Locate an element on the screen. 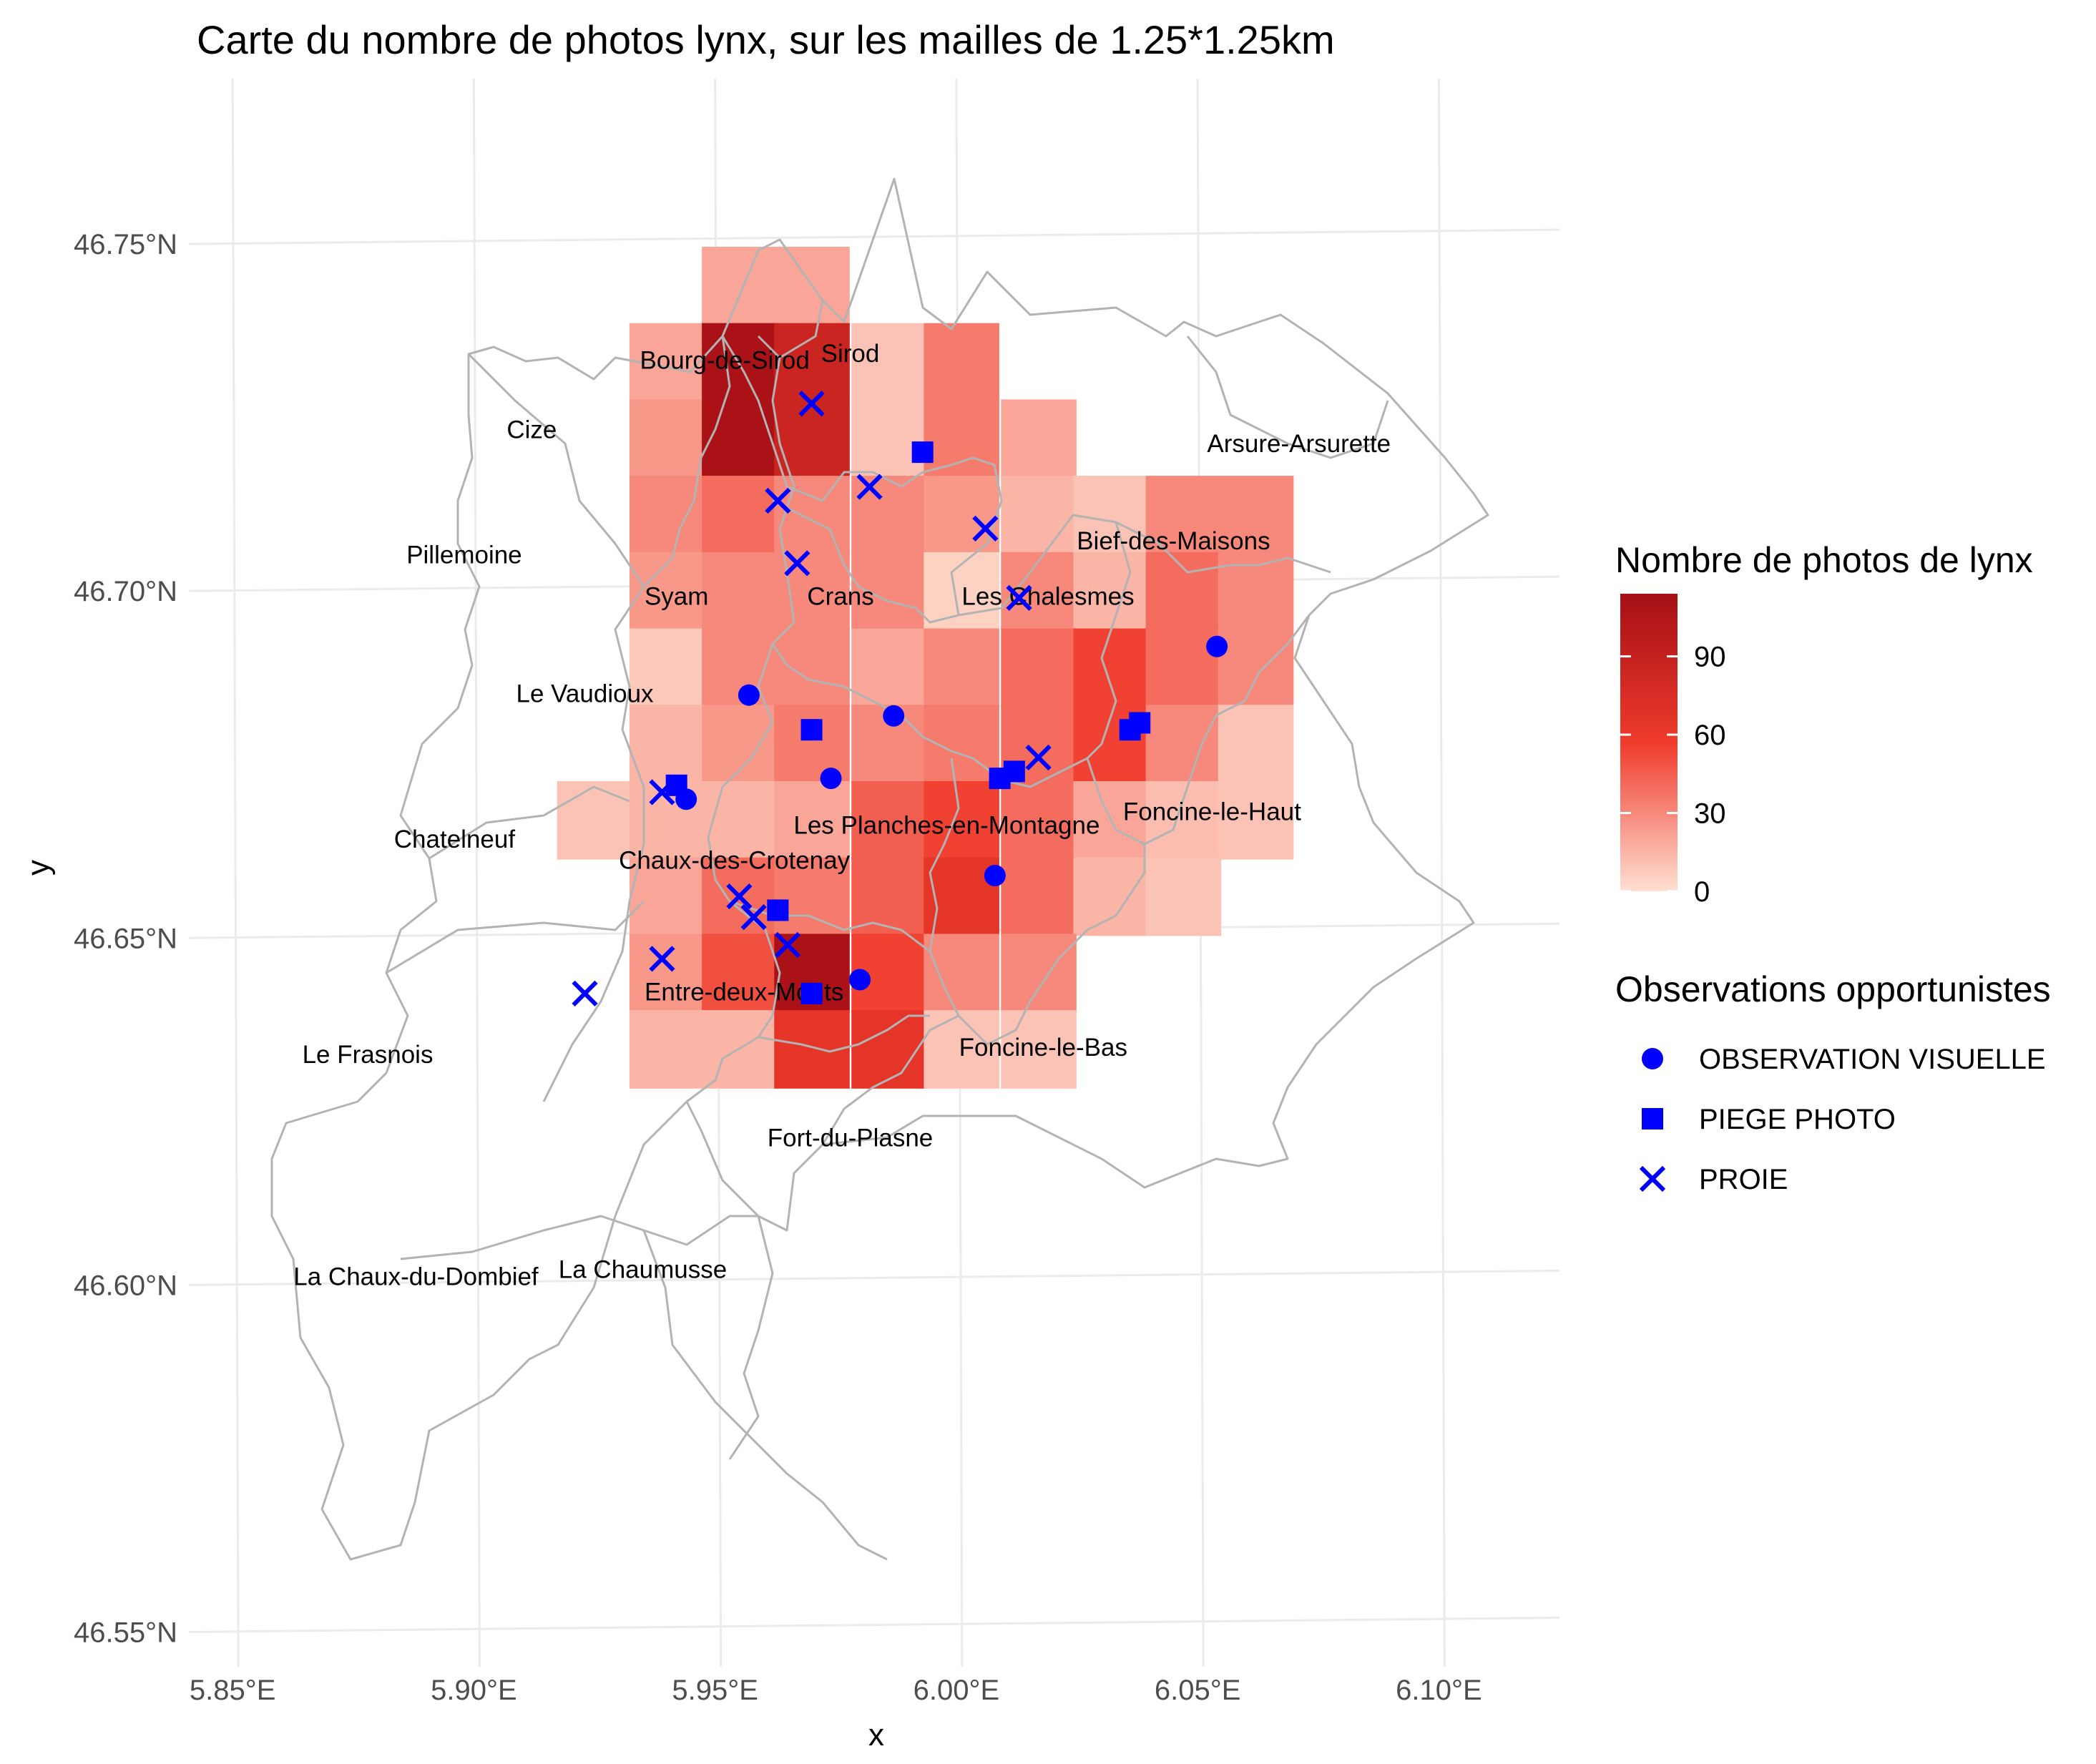 The height and width of the screenshot is (1764, 2096). x-axis-title: x is located at coordinates (876, 1736).